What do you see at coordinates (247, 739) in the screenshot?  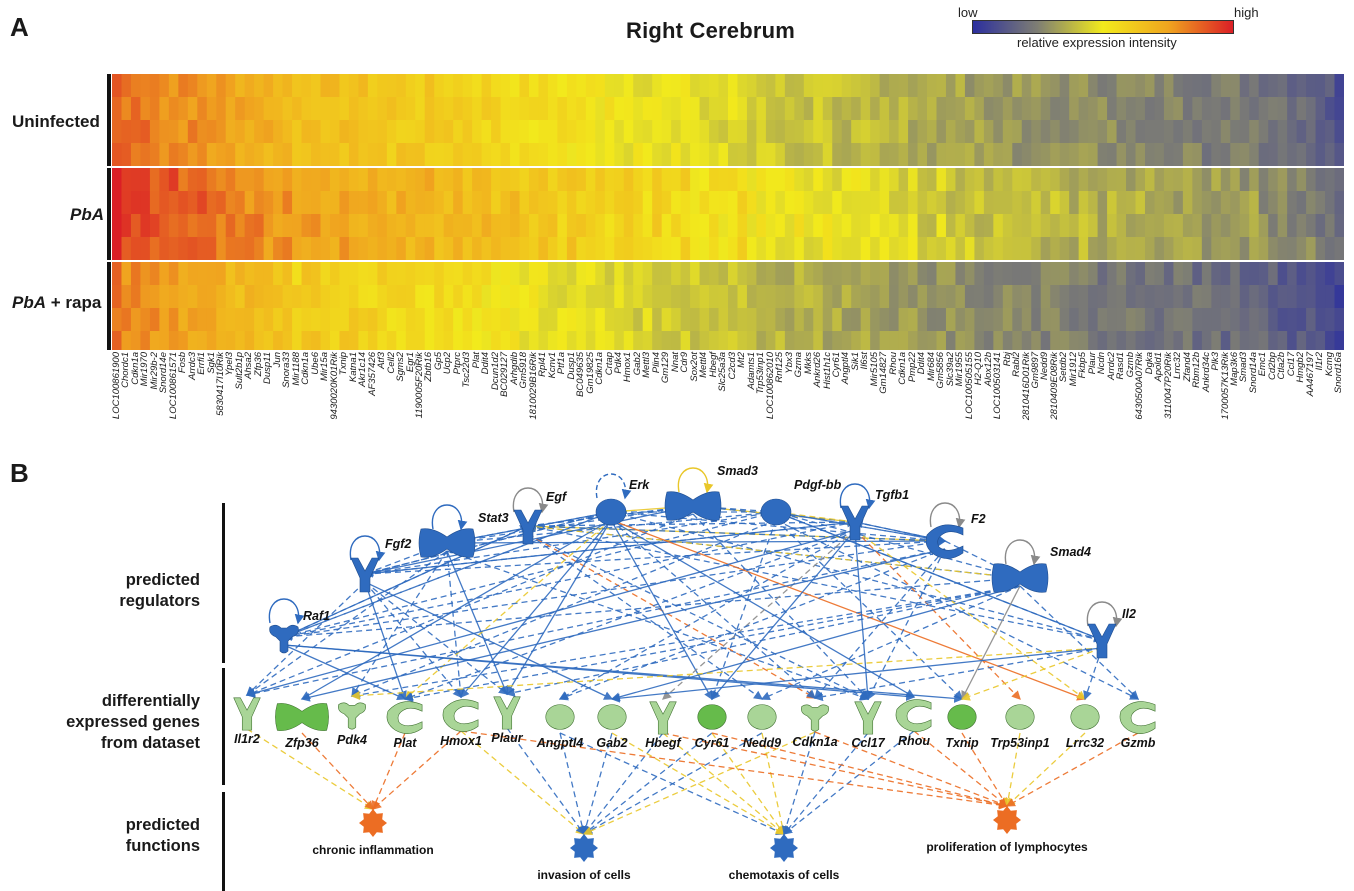 I see `gene-label: Il1r2` at bounding box center [247, 739].